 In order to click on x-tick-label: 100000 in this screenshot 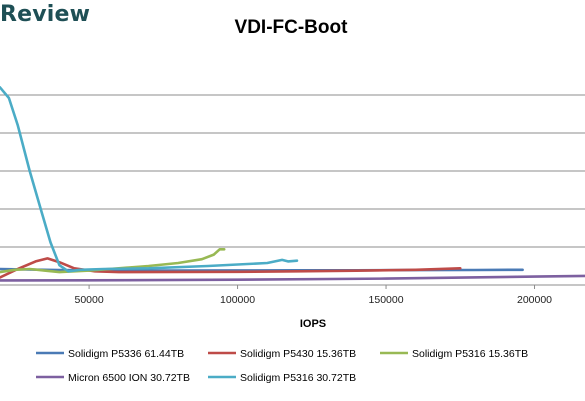, I will do `click(237, 300)`.